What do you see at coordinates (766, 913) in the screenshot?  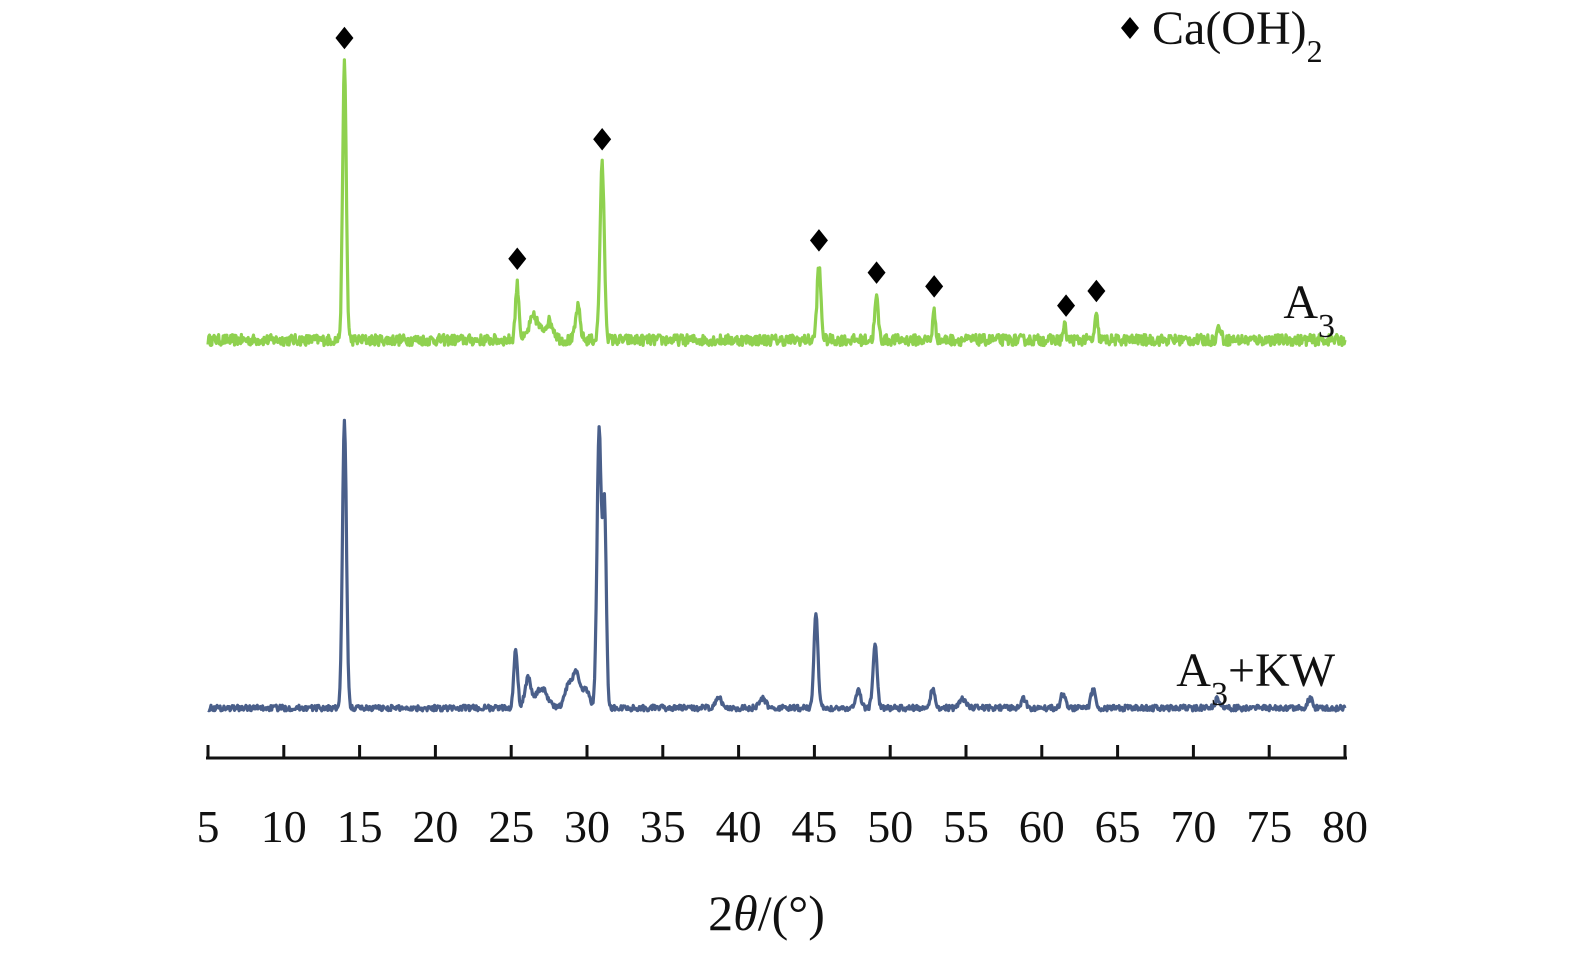 I see `x-axis-title: 2θ/(°)` at bounding box center [766, 913].